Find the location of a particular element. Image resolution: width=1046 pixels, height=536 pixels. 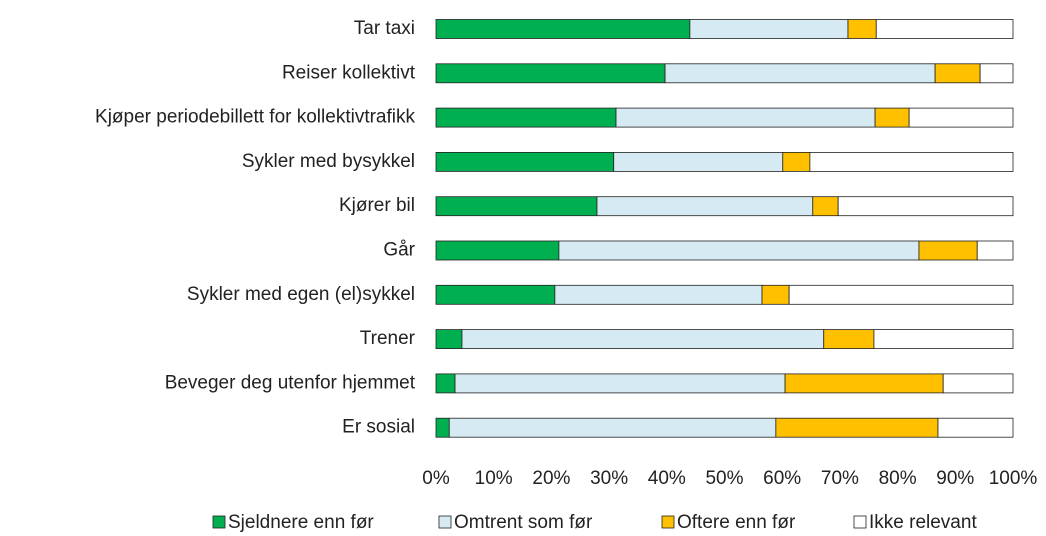

x-tick-label: 80% is located at coordinates (898, 478).